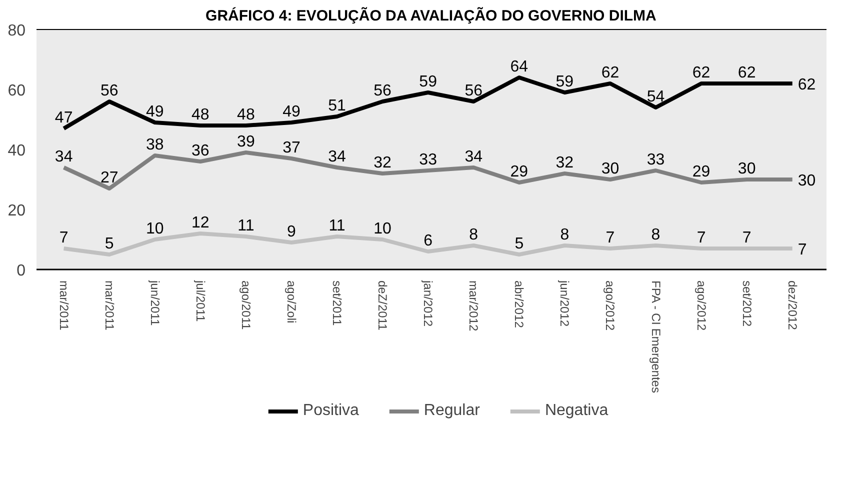 The image size is (868, 497). What do you see at coordinates (245, 305) in the screenshot?
I see `x-tick-label: ago/2011` at bounding box center [245, 305].